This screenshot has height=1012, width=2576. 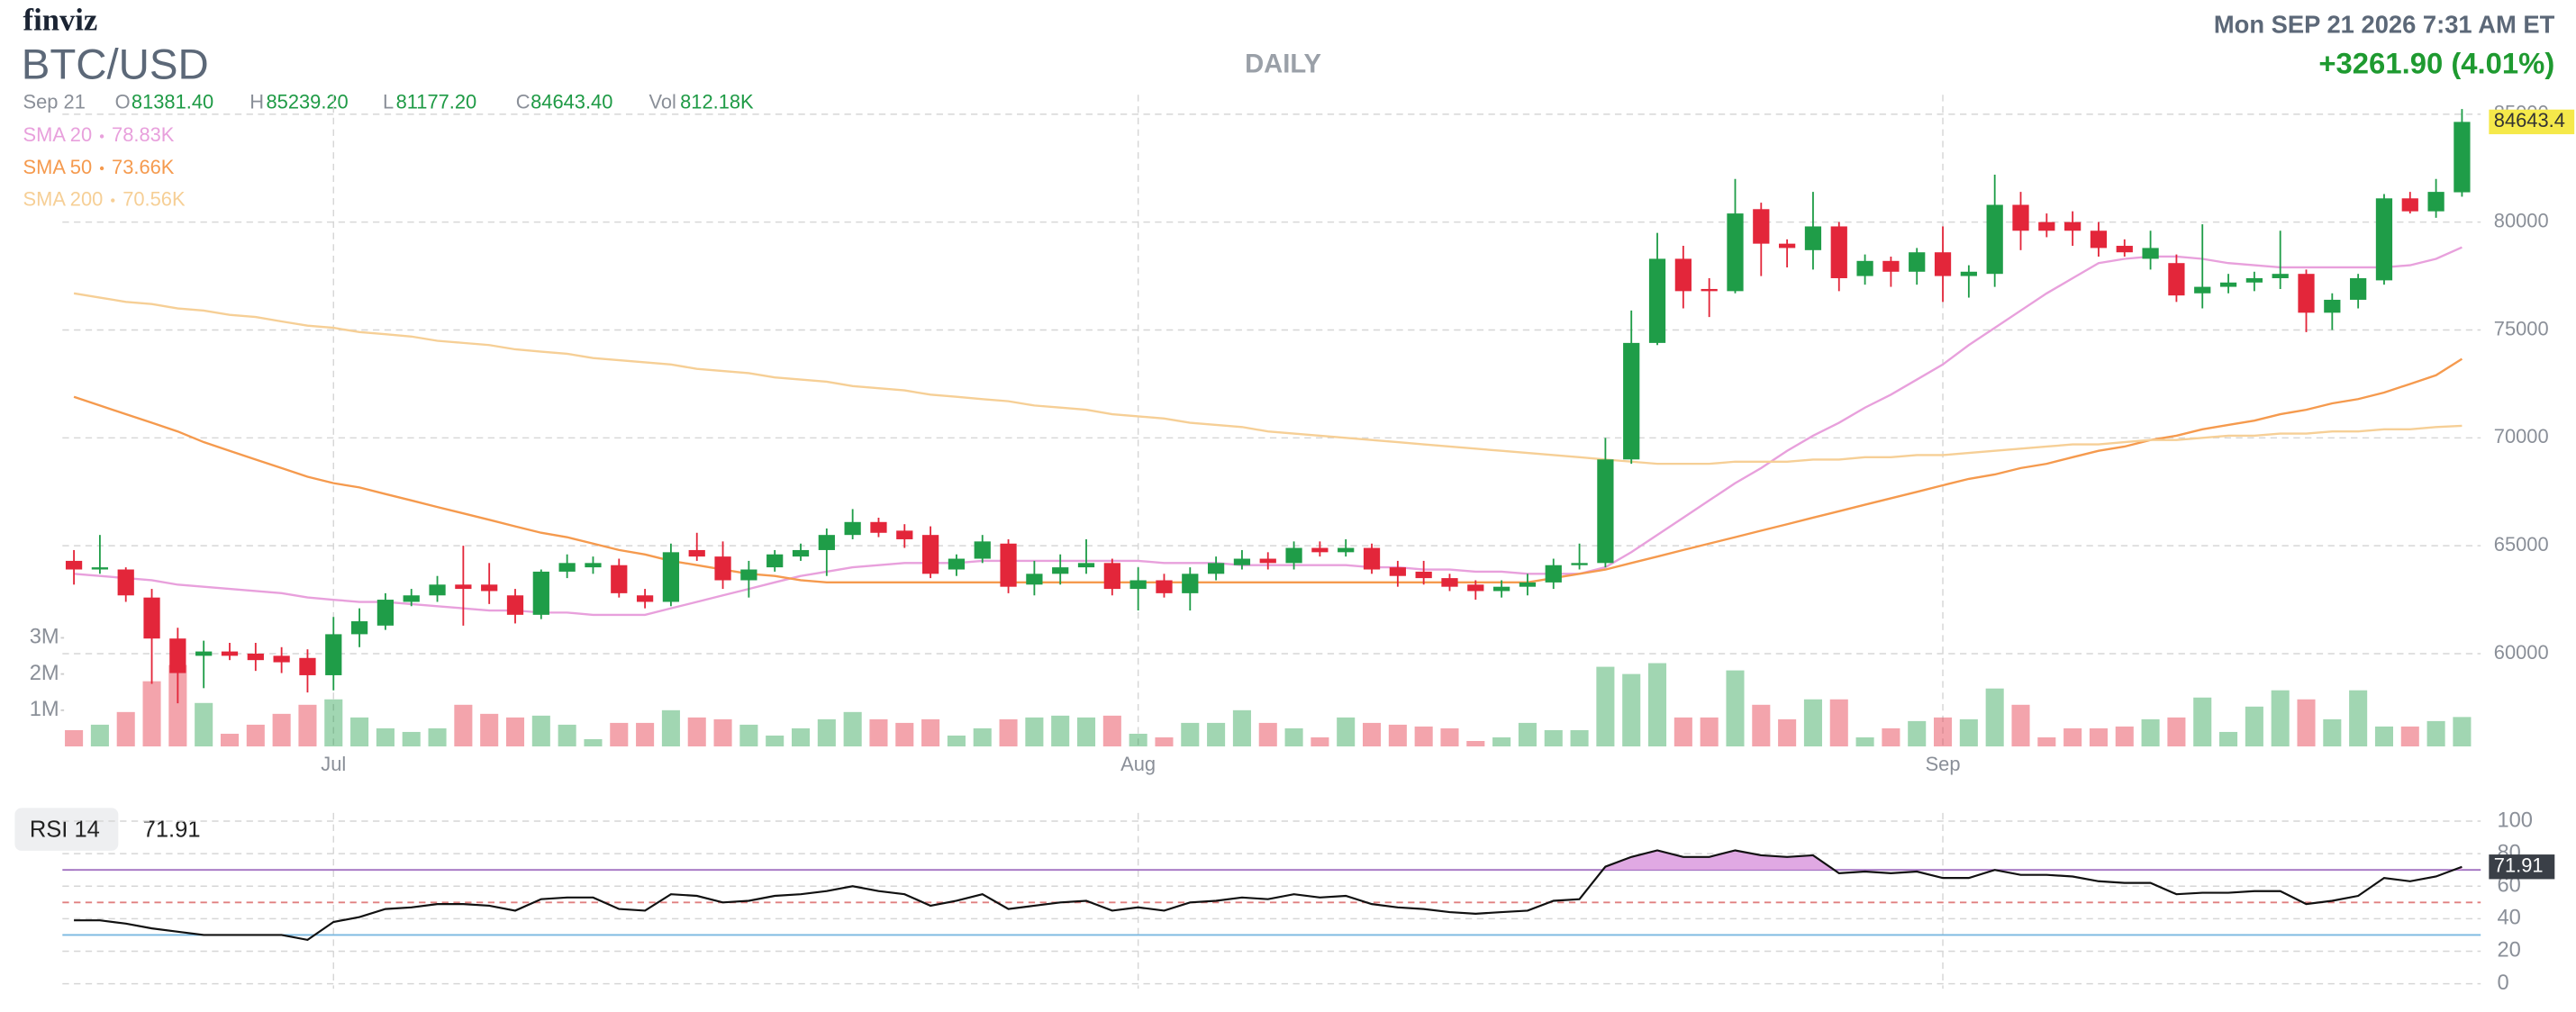 What do you see at coordinates (256, 102) in the screenshot?
I see `quote-label: H` at bounding box center [256, 102].